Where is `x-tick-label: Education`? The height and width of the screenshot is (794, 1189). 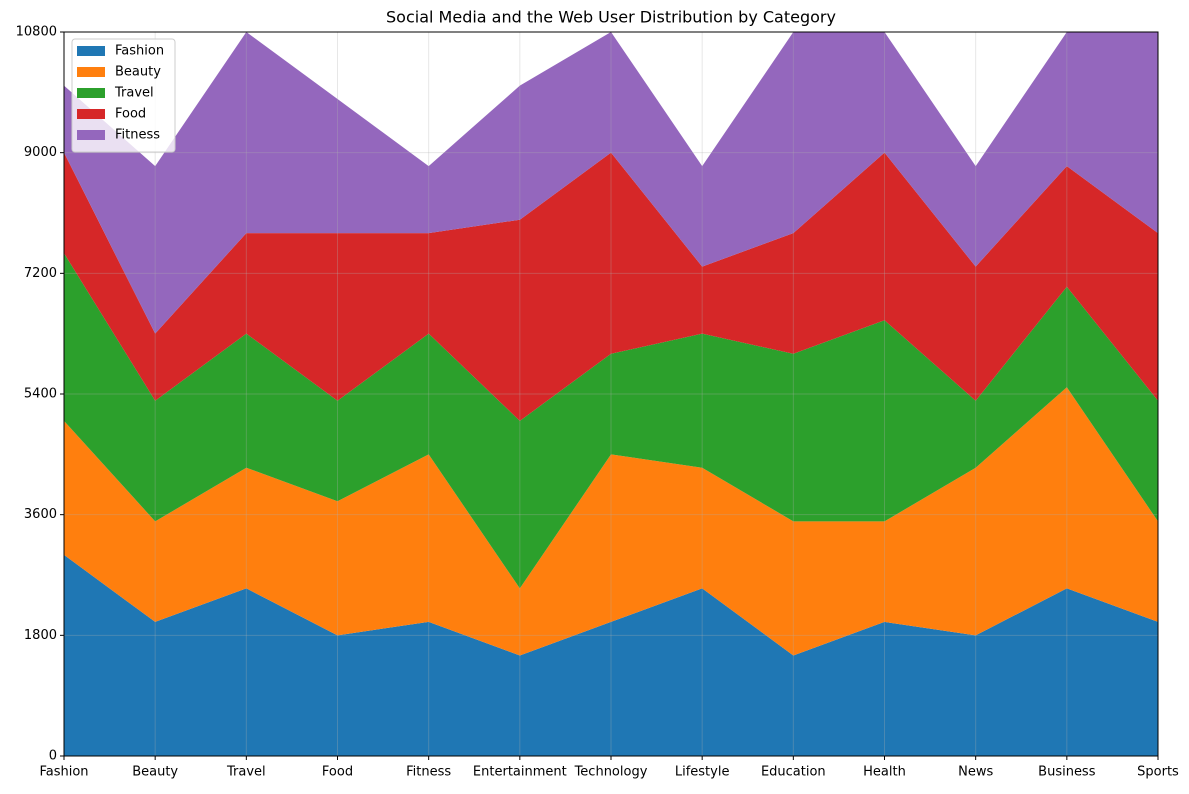 x-tick-label: Education is located at coordinates (793, 772).